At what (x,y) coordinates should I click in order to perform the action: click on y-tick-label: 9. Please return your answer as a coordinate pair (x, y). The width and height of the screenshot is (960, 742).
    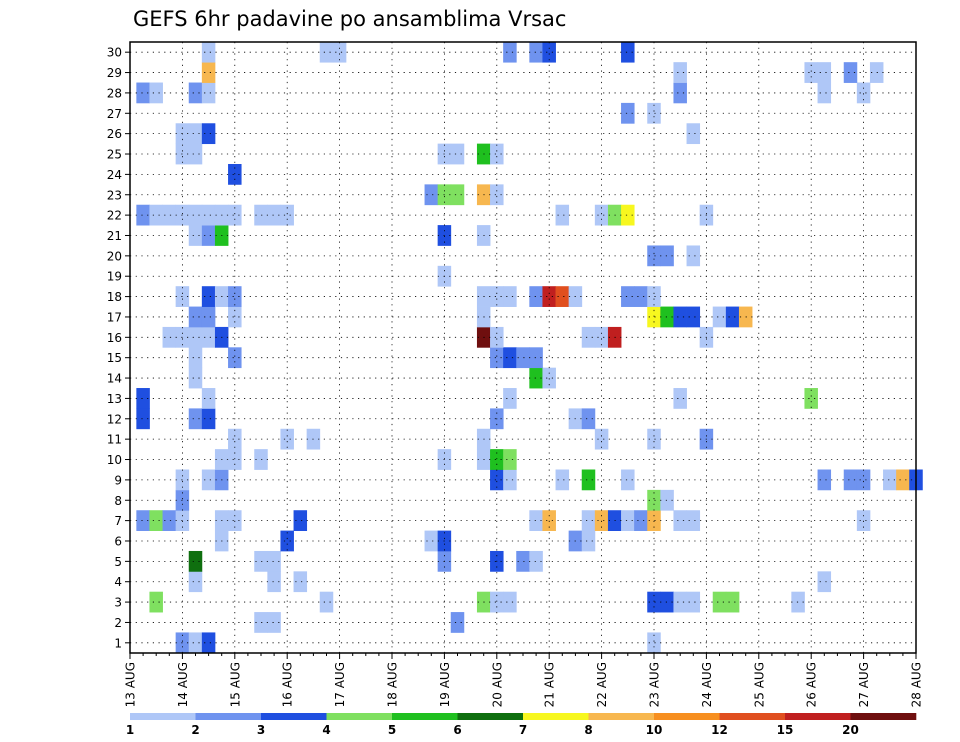
    Looking at the image, I should click on (118, 480).